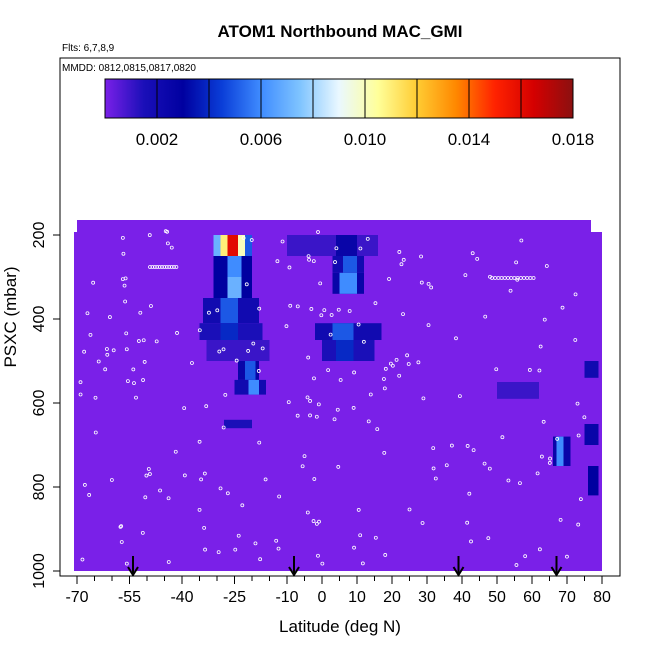  Describe the element at coordinates (39, 571) in the screenshot. I see `y-tick-label: 1000` at that location.